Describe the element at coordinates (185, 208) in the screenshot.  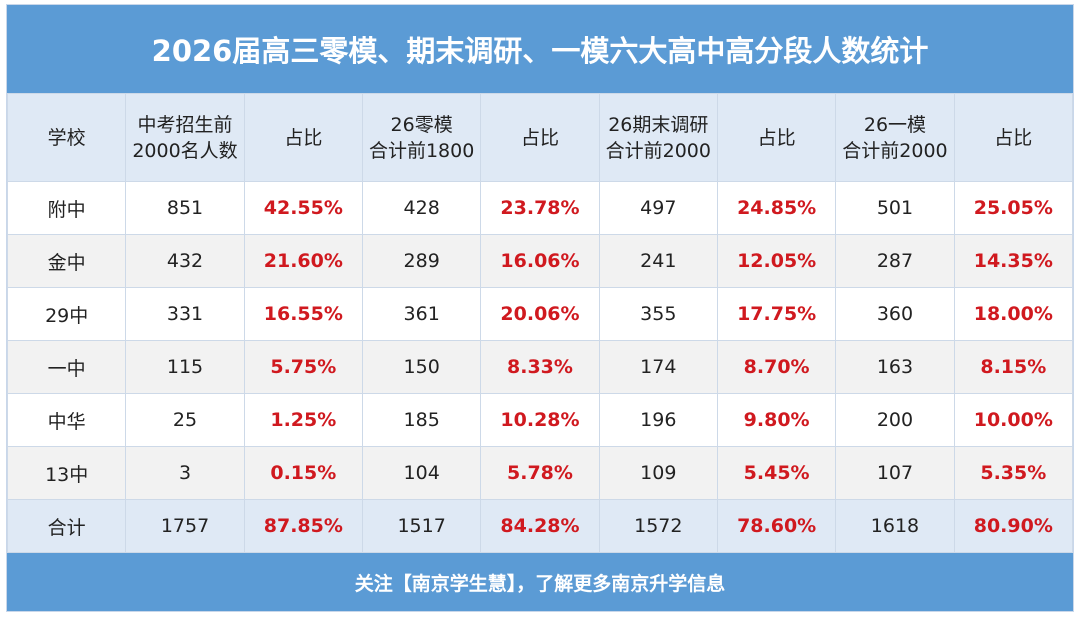
I see `count-cell: 851` at that location.